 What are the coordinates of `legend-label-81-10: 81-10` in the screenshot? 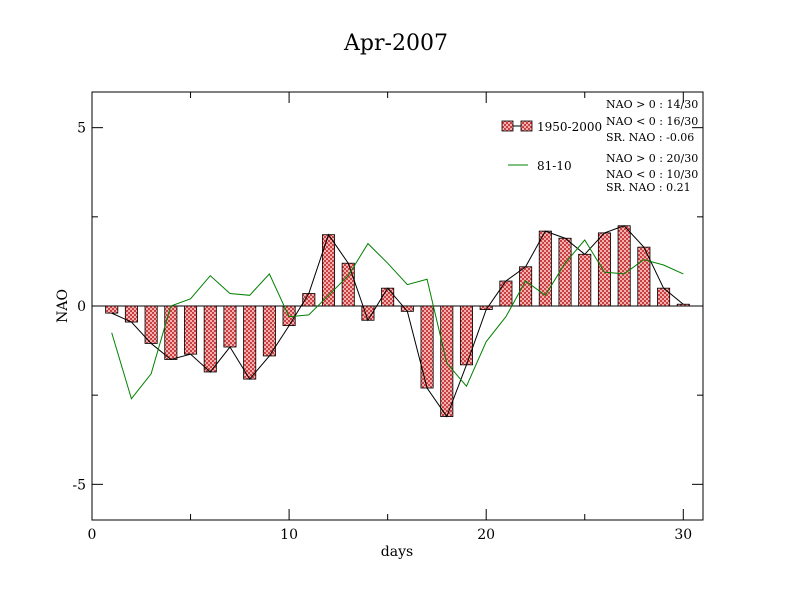 It's located at (554, 166).